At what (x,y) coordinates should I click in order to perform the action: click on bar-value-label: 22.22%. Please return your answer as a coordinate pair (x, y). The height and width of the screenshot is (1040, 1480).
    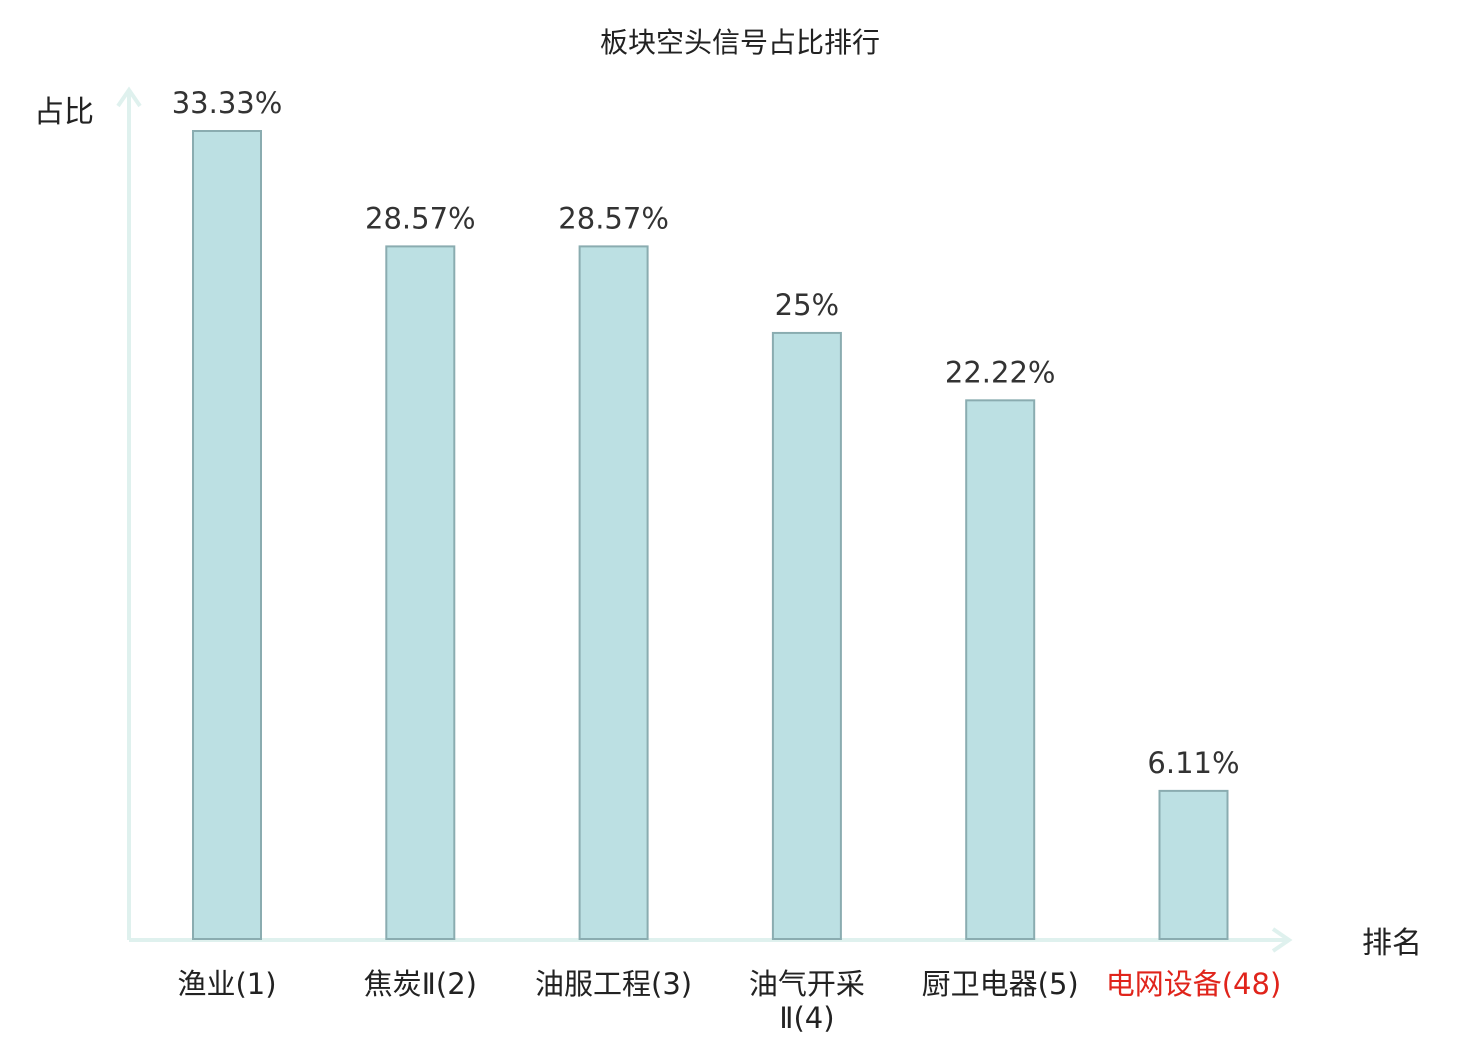
    Looking at the image, I should click on (1000, 372).